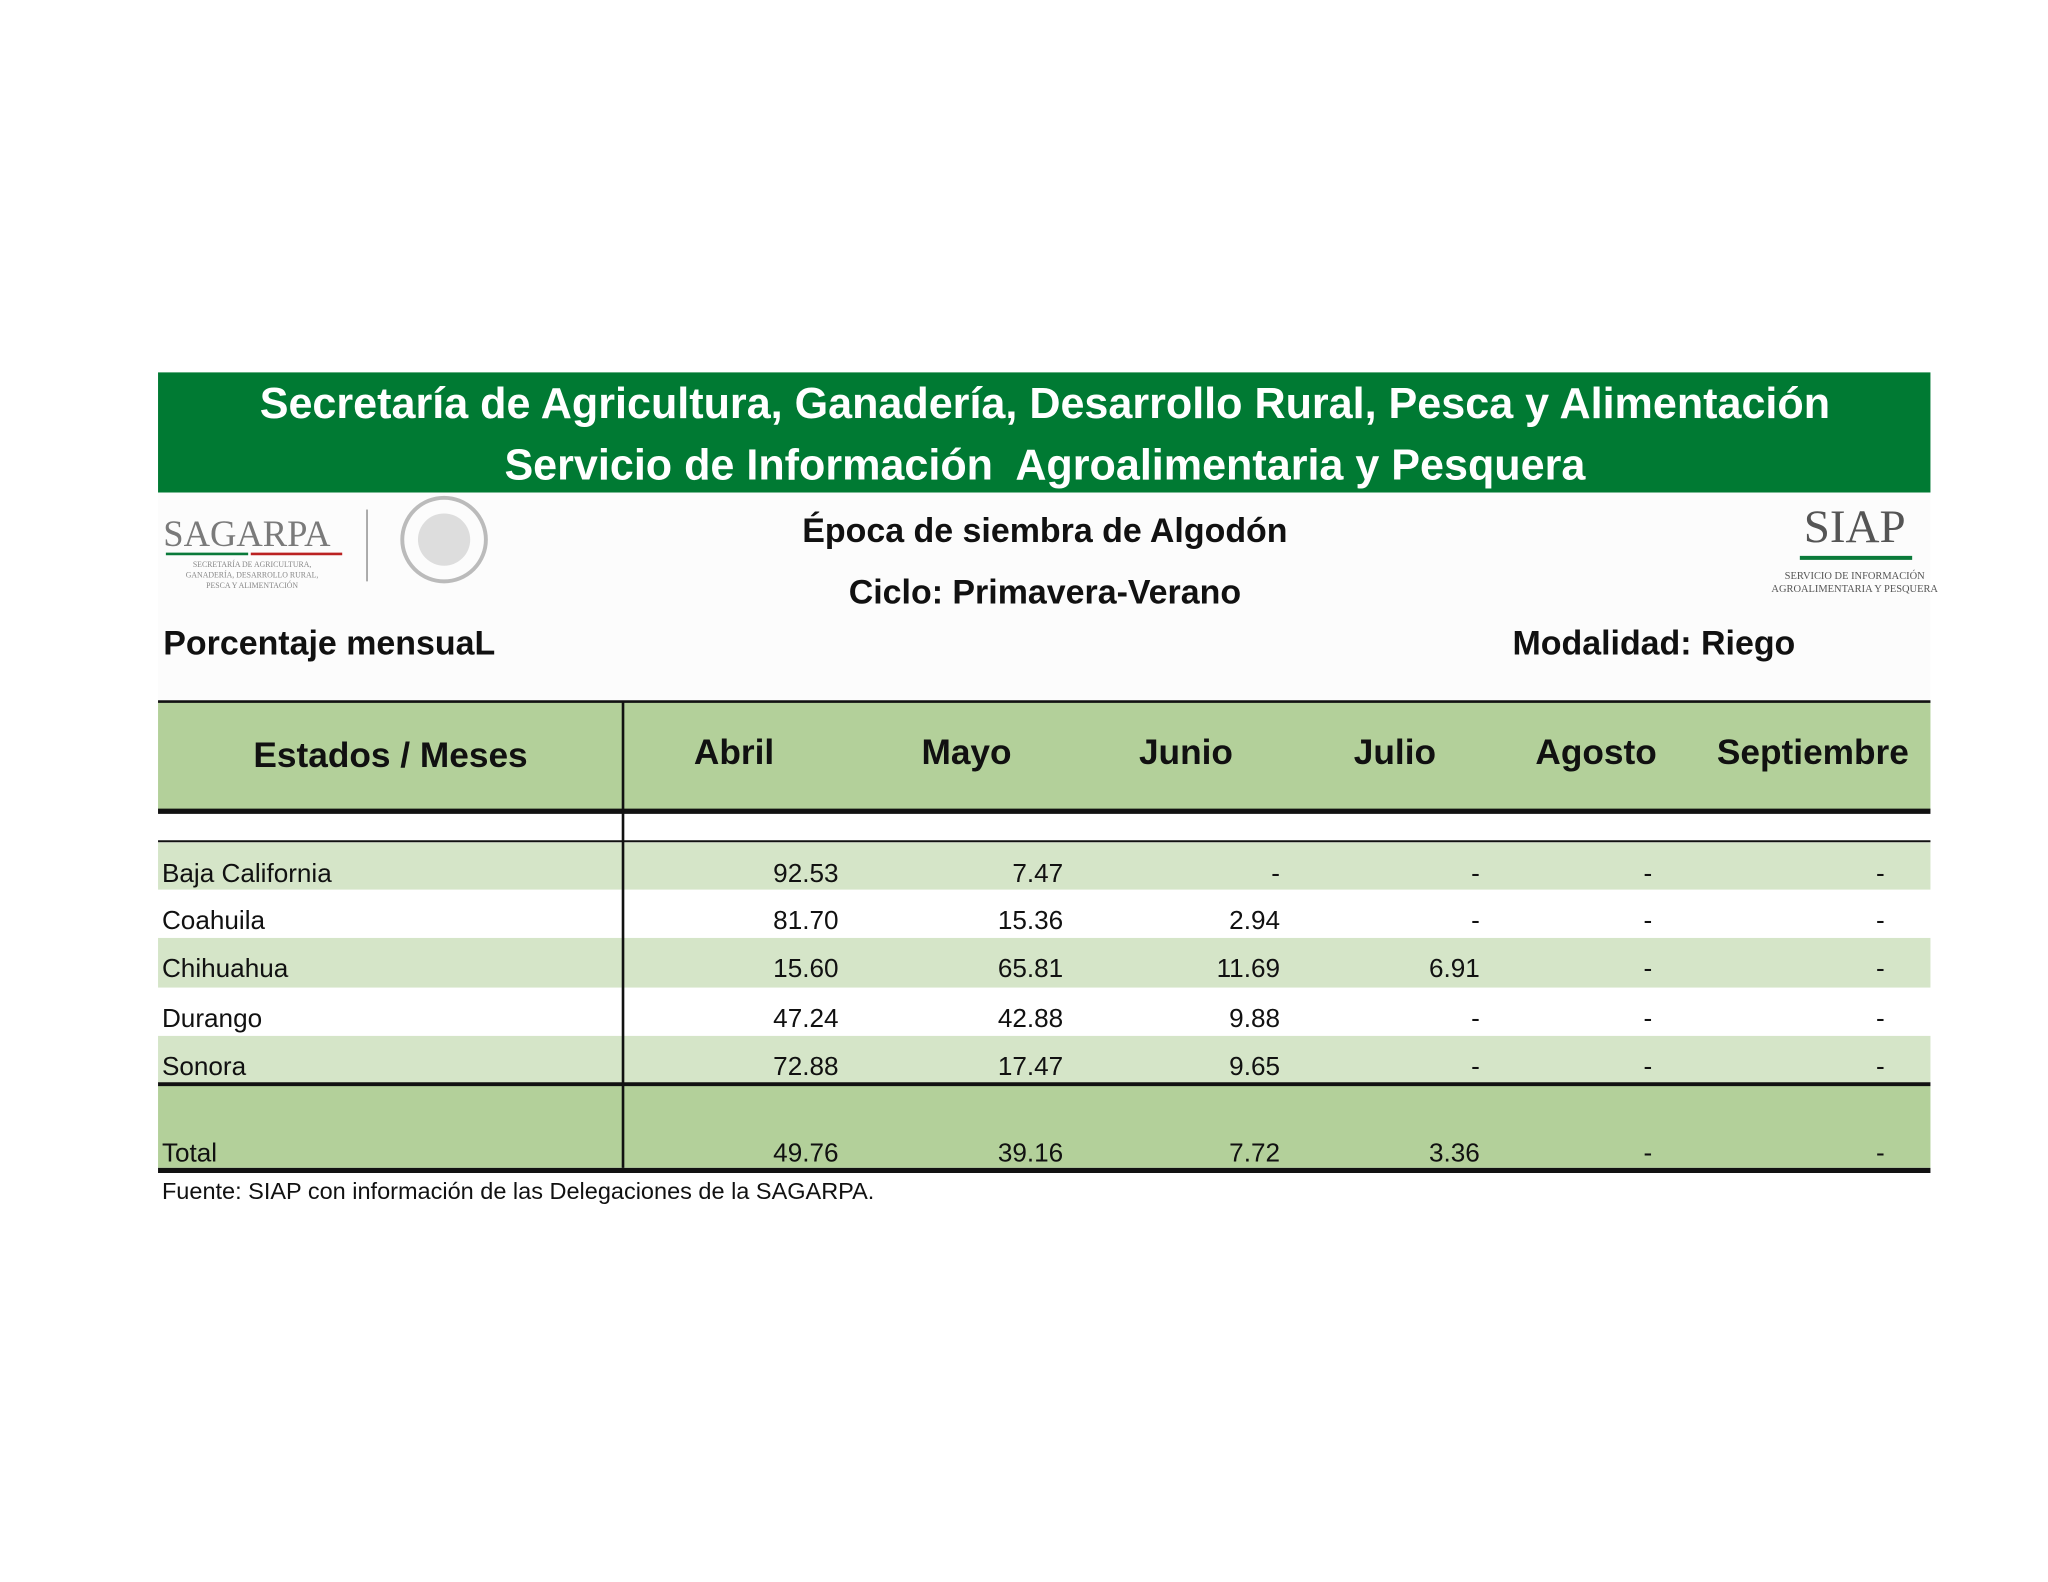  Describe the element at coordinates (1030, 1066) in the screenshot. I see `cell-value: 17.47` at that location.